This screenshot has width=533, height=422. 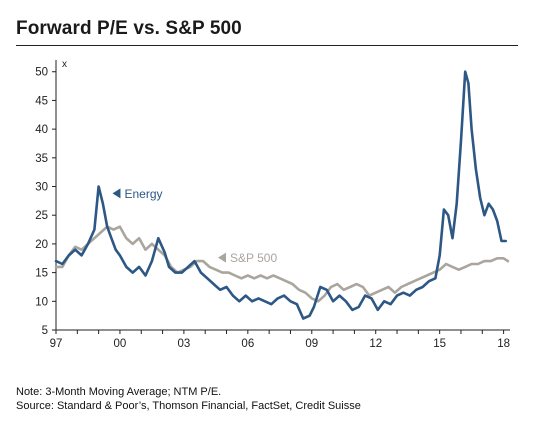 I want to click on energy-label: Energy, so click(x=143, y=194).